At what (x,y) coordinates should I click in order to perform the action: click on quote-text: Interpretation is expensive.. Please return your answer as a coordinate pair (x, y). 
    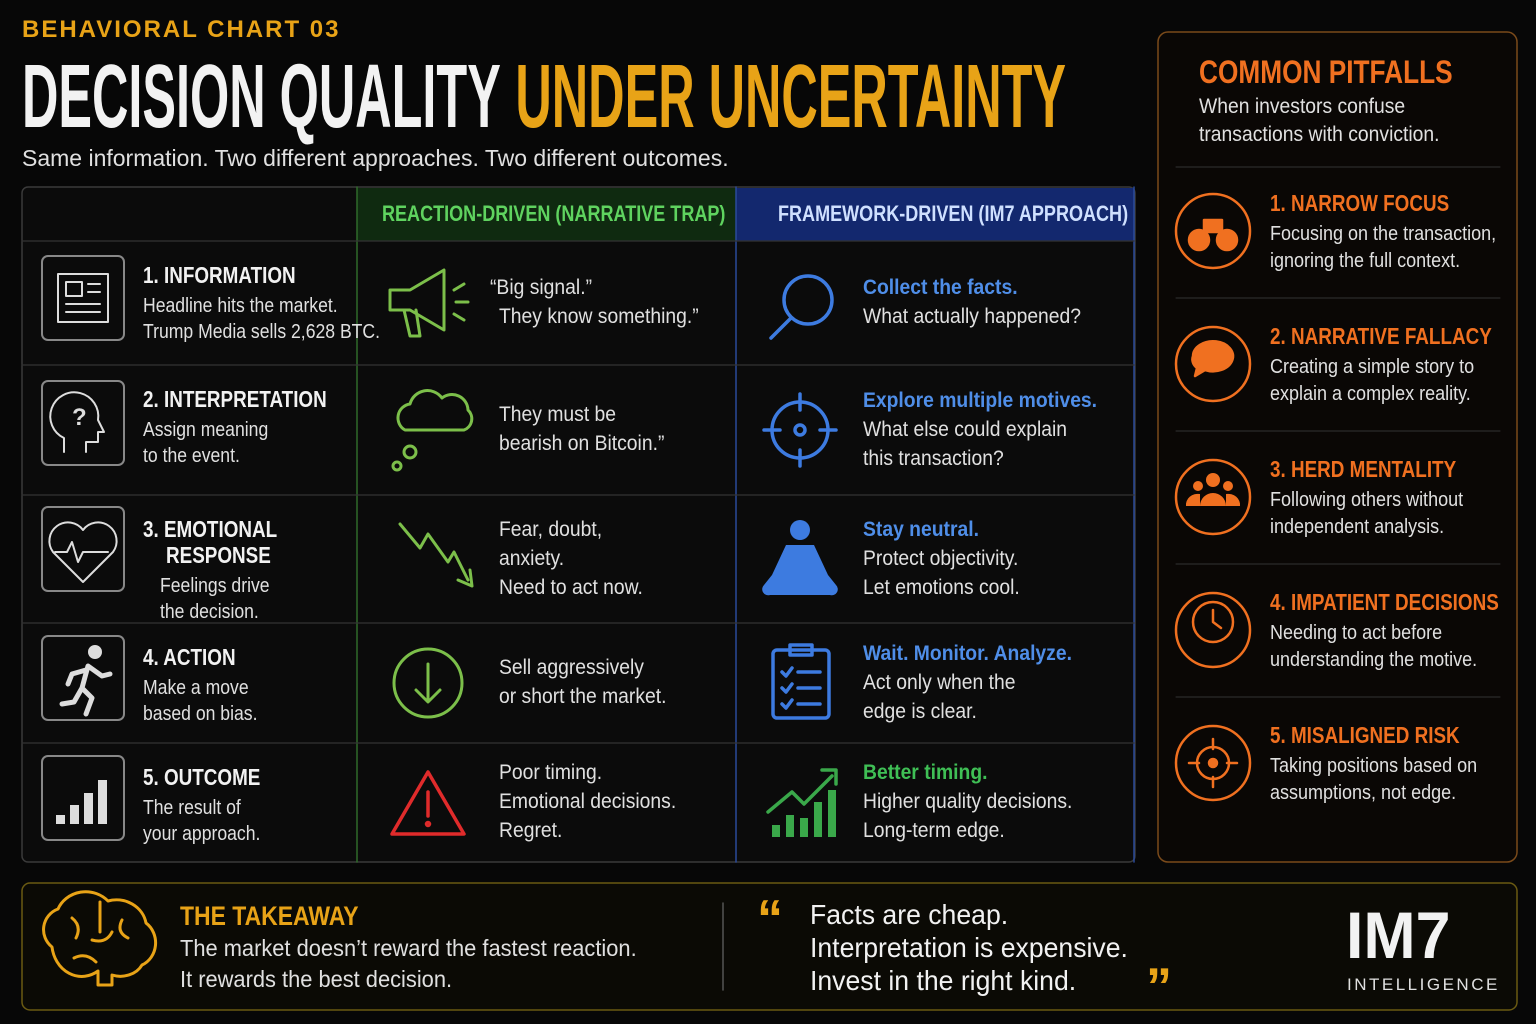
    Looking at the image, I should click on (969, 947).